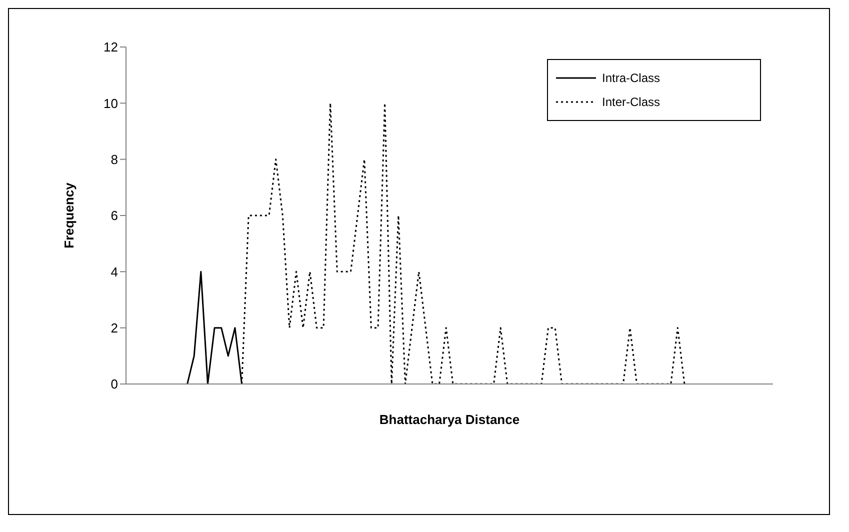 The height and width of the screenshot is (532, 849). What do you see at coordinates (114, 272) in the screenshot?
I see `y-tick-label: 4` at bounding box center [114, 272].